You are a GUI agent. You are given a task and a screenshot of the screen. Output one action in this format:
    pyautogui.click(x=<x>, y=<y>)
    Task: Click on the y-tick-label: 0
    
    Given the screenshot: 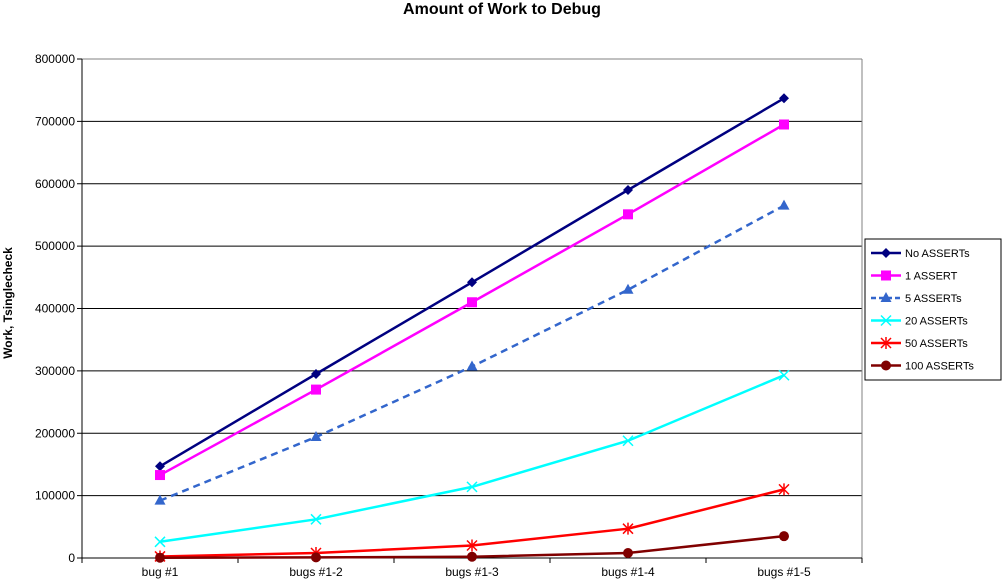 What is the action you would take?
    pyautogui.click(x=71, y=558)
    